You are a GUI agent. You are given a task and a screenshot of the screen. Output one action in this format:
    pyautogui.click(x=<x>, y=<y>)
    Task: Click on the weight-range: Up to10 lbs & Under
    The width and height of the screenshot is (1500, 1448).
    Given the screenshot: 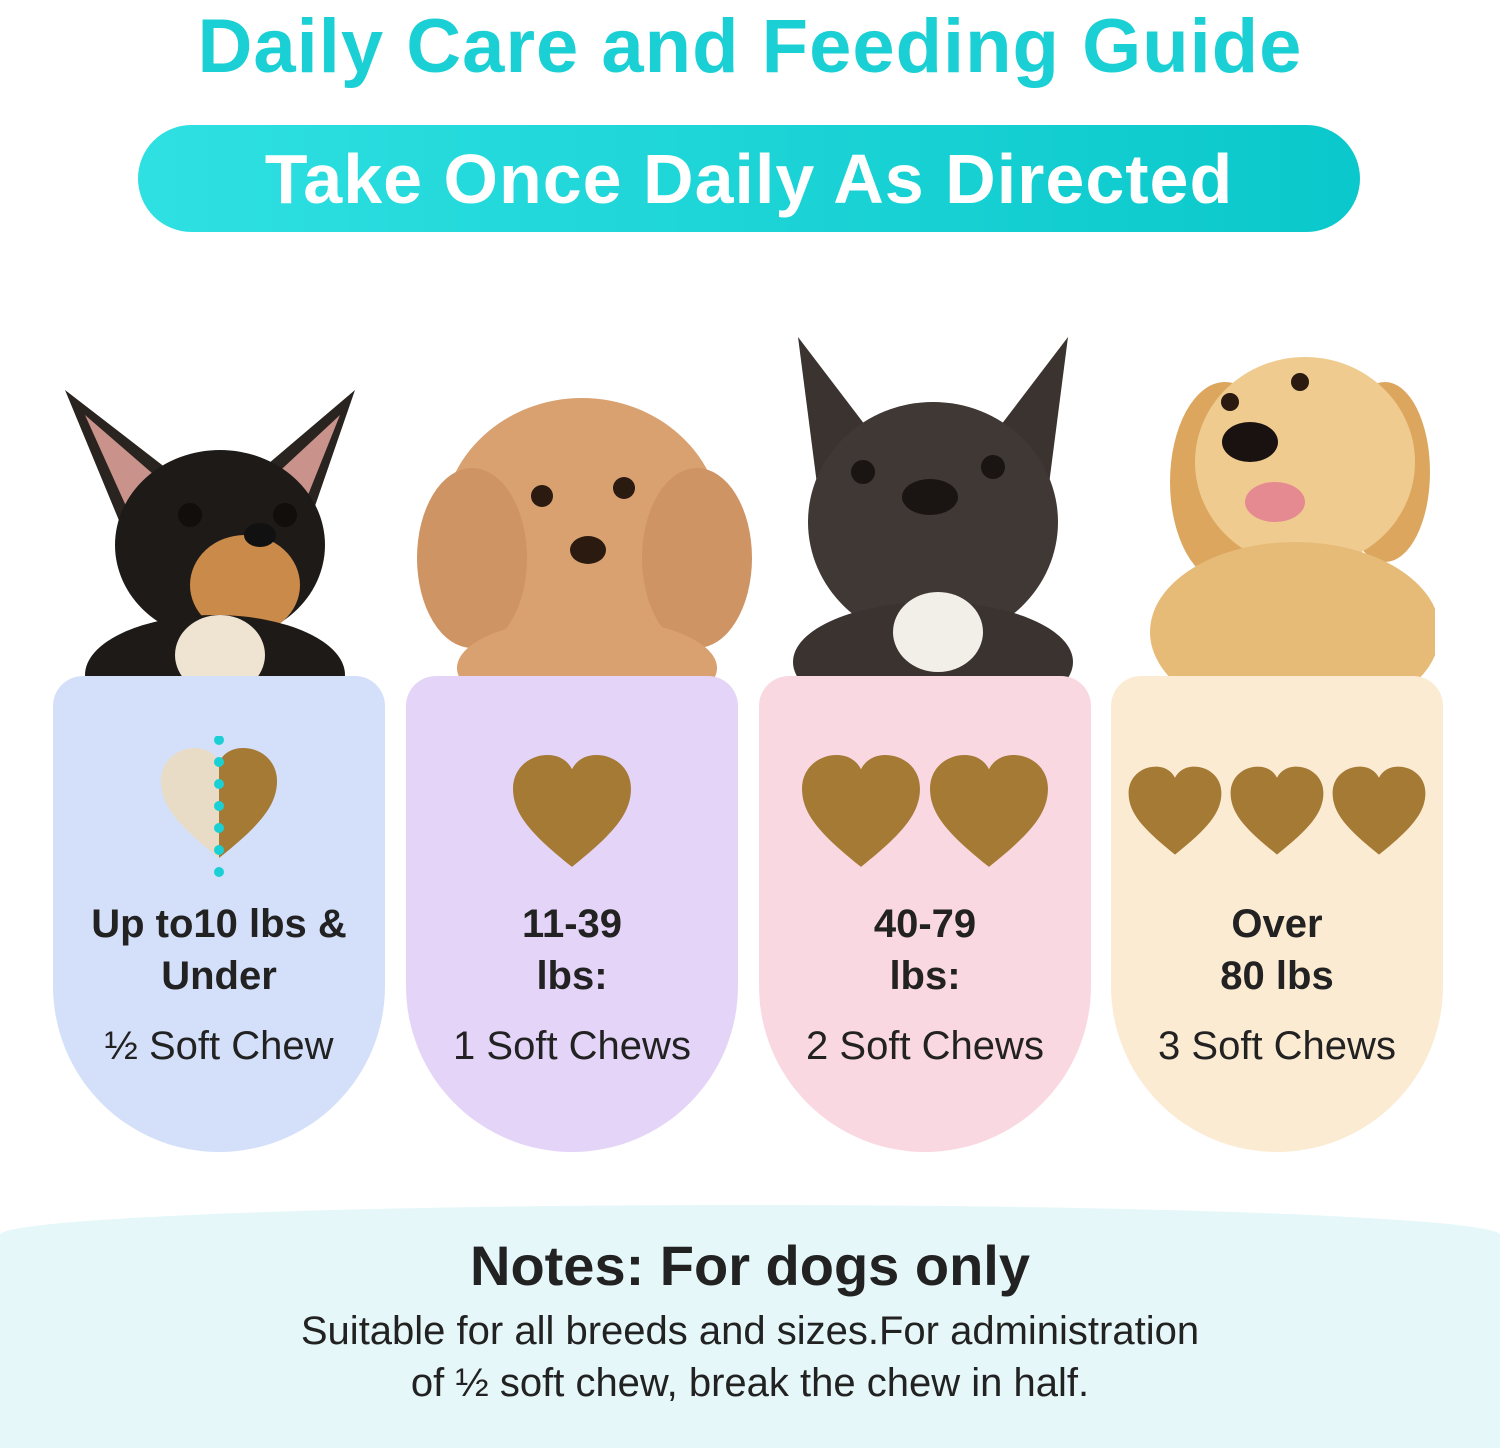 What is the action you would take?
    pyautogui.click(x=219, y=950)
    